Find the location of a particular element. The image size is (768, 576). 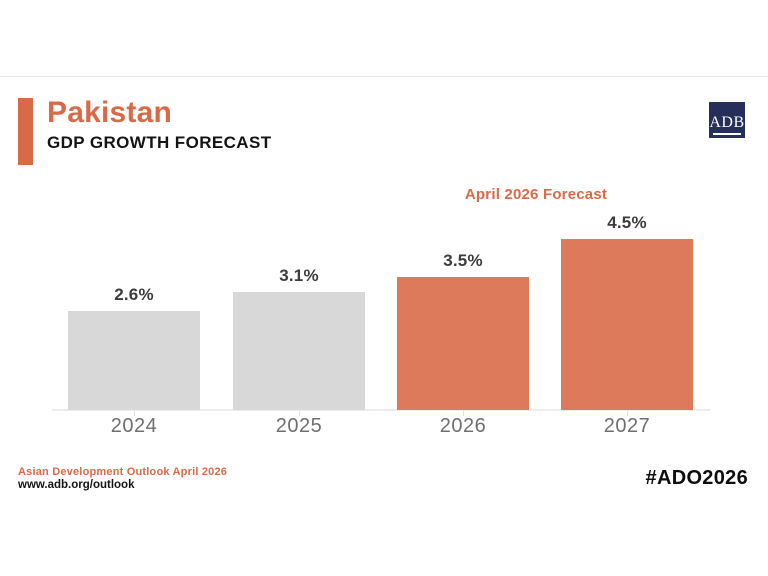

bar-value-label: 3.5% is located at coordinates (463, 260).